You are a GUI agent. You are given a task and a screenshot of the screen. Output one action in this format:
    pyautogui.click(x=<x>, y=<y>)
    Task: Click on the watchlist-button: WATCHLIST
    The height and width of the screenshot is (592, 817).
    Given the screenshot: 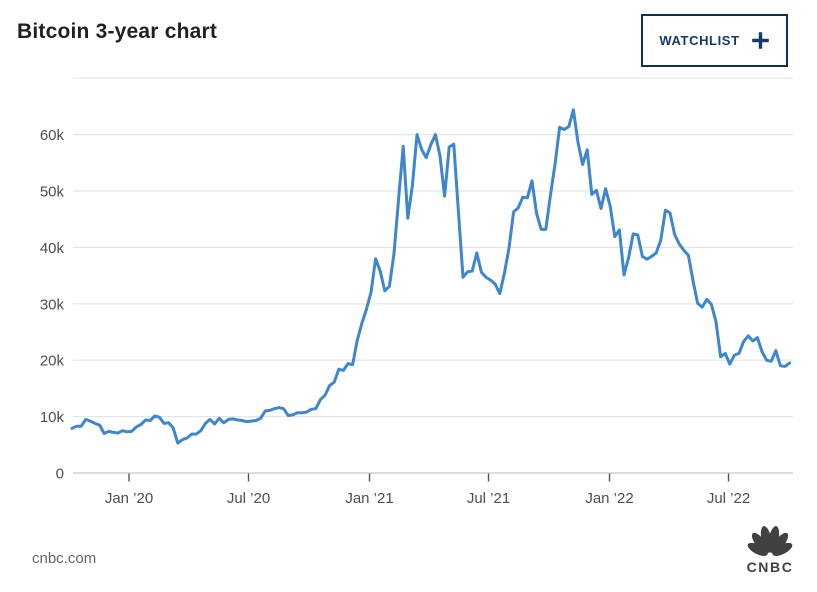 What is the action you would take?
    pyautogui.click(x=714, y=40)
    